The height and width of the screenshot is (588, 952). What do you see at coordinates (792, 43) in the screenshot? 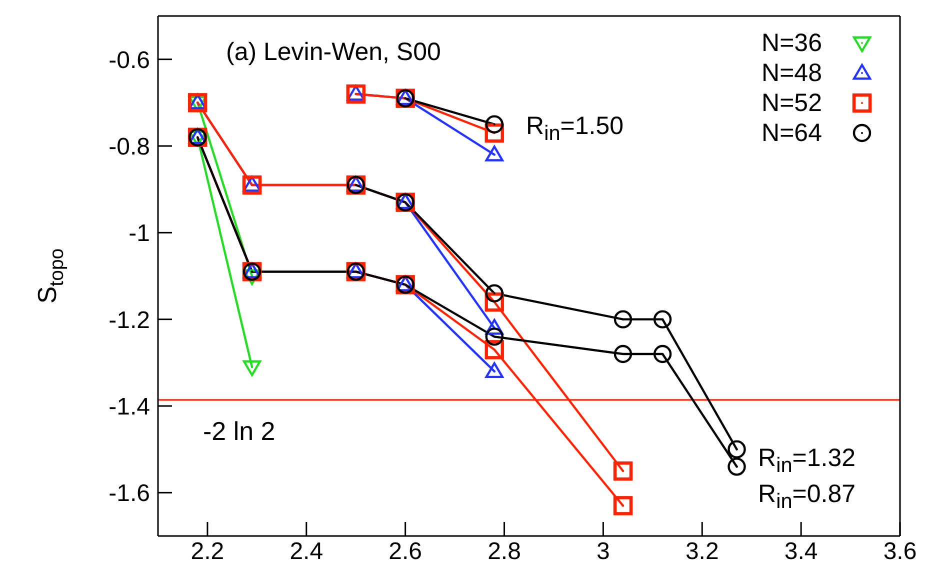
I see `legend-label: N=36` at bounding box center [792, 43].